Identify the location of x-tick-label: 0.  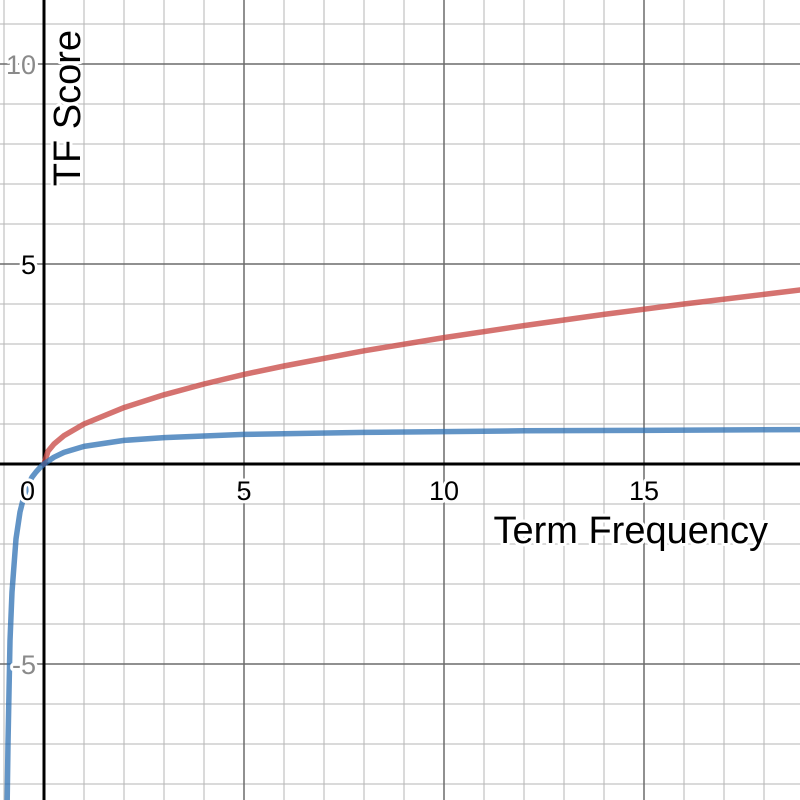
(27, 491).